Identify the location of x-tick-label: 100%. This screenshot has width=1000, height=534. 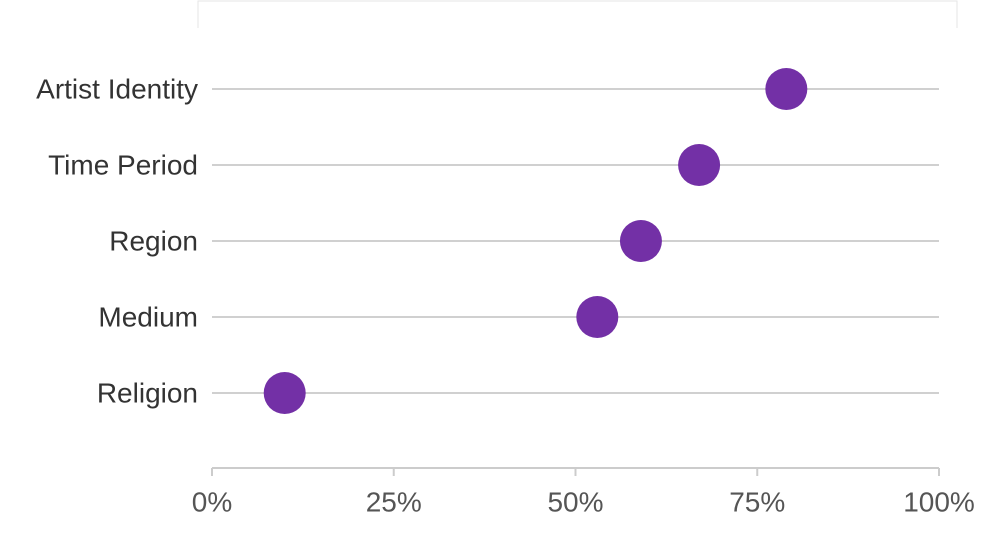
(939, 501).